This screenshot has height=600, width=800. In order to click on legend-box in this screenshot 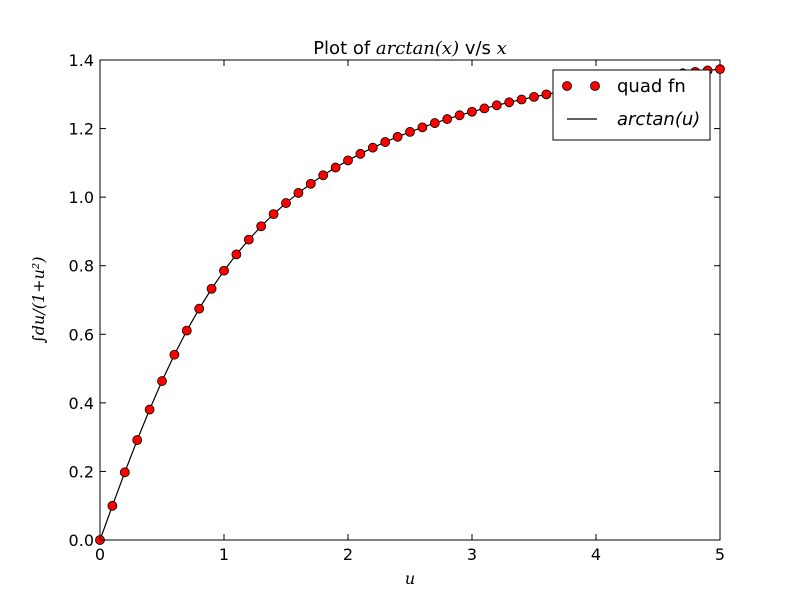, I will do `click(631, 105)`.